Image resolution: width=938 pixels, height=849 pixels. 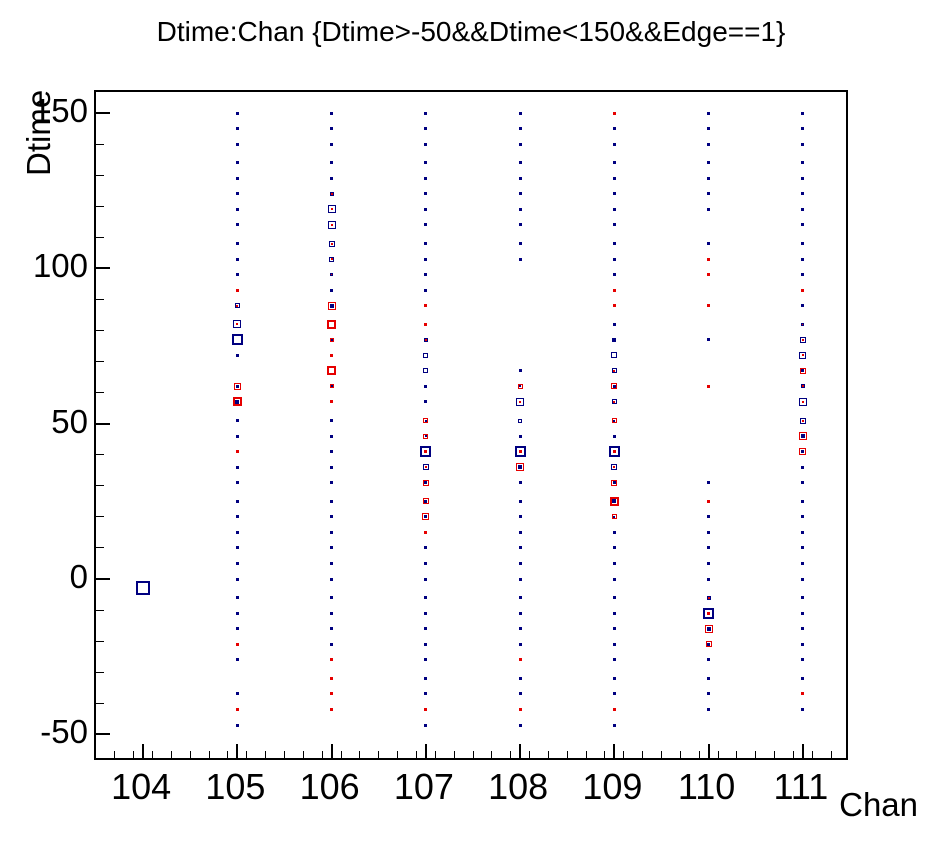 I want to click on y-major-tick, so click(x=103, y=423).